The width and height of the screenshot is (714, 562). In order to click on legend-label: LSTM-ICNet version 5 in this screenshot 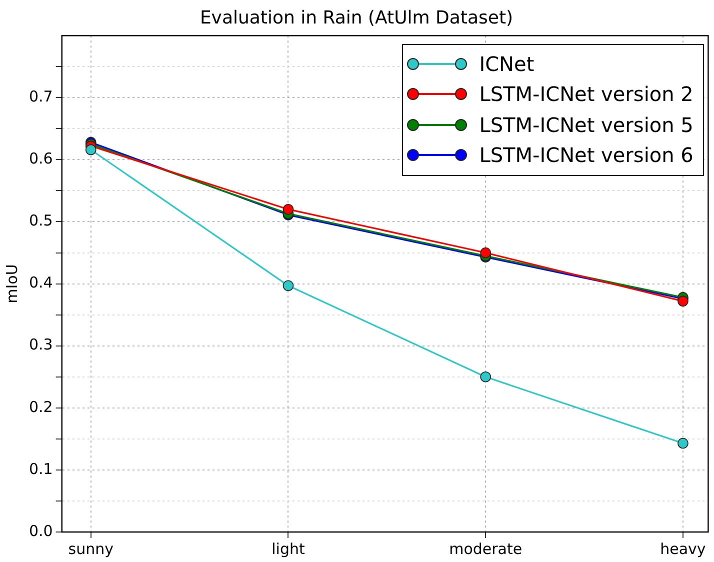, I will do `click(586, 124)`.